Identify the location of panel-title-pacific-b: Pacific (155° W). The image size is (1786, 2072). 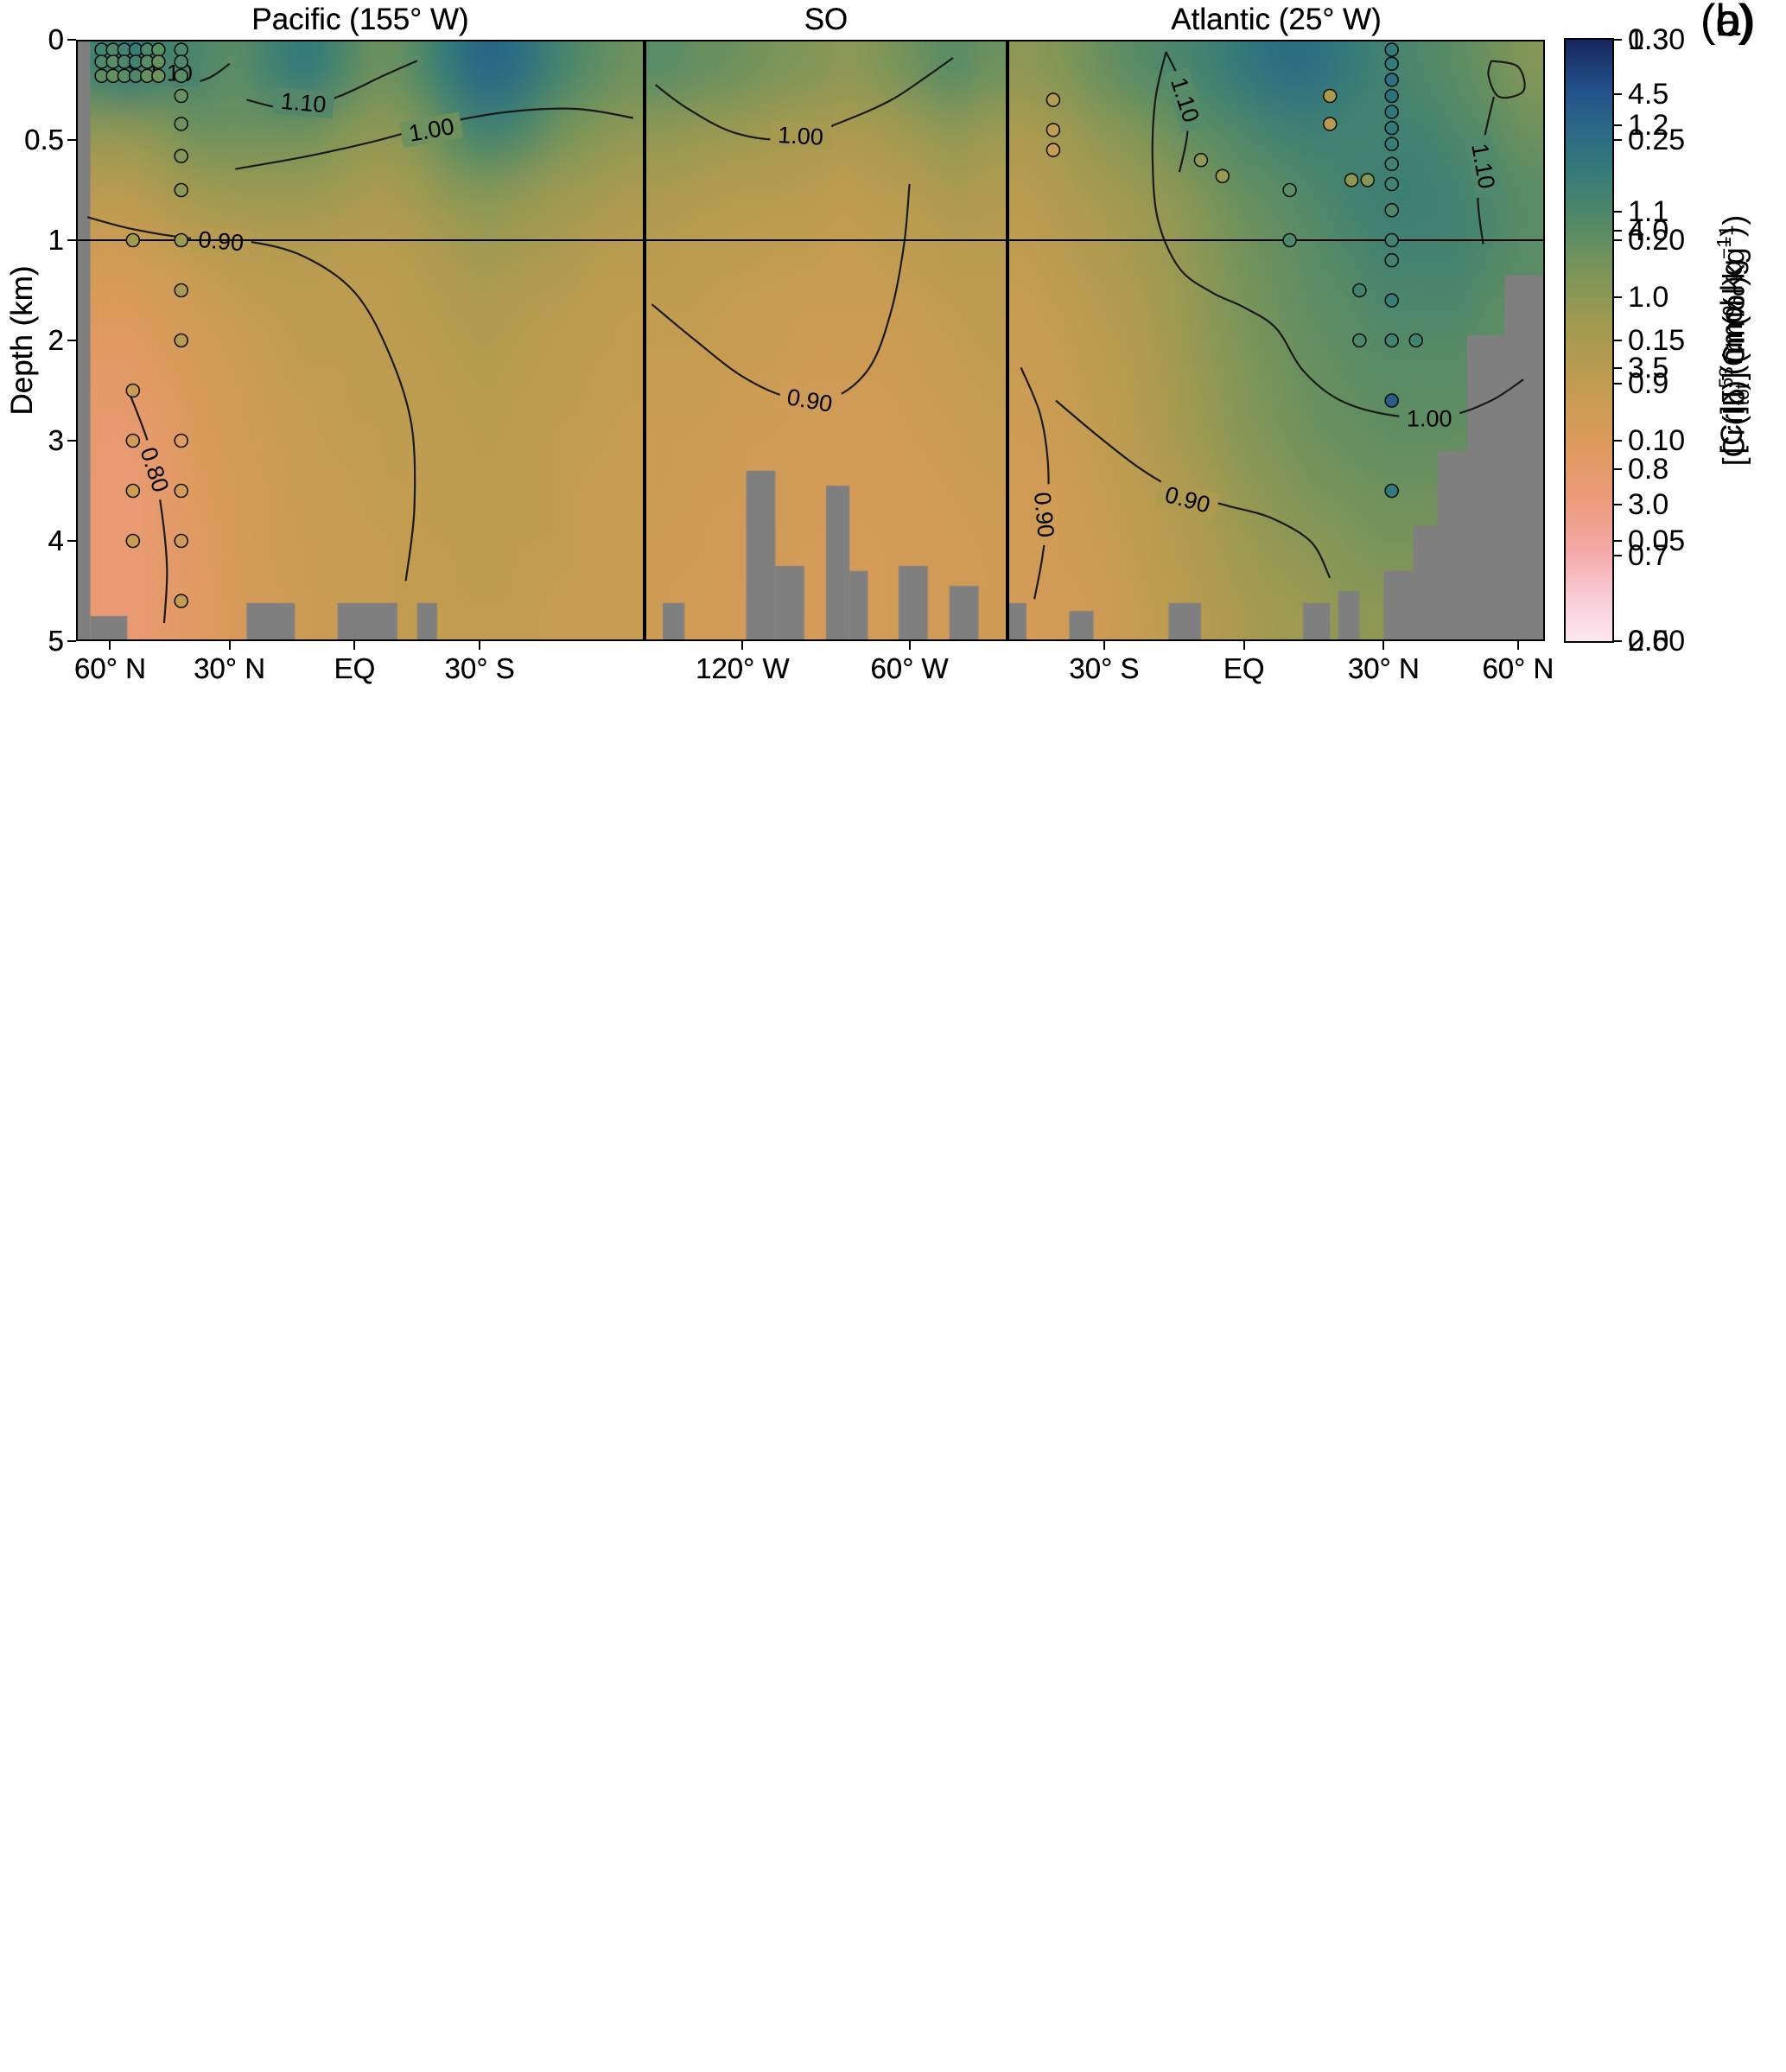
(360, 19).